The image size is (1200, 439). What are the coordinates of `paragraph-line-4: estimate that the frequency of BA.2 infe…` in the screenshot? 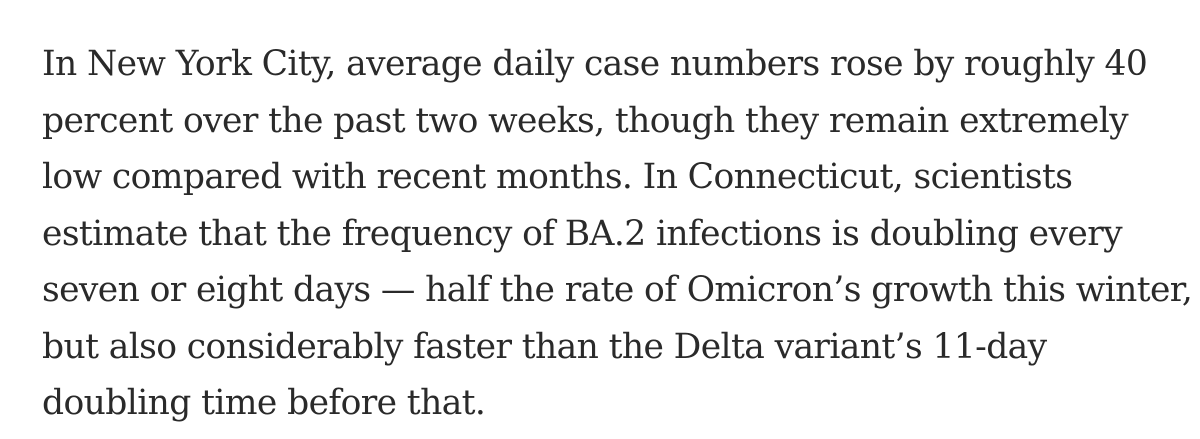 It's located at (582, 233).